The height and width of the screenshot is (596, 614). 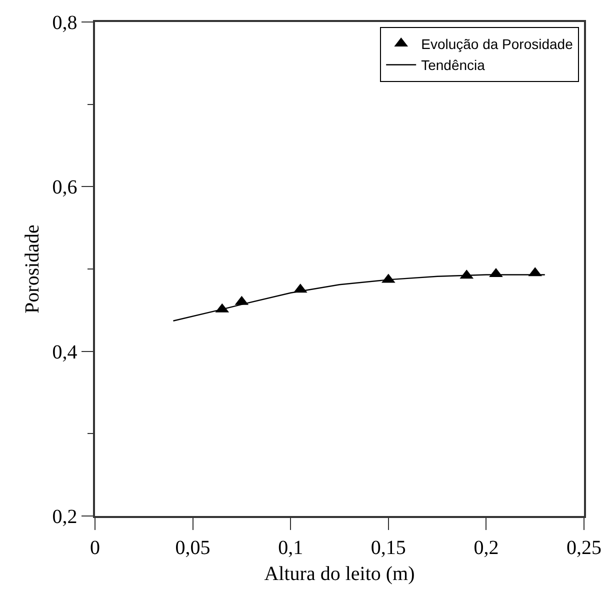 What do you see at coordinates (65, 517) in the screenshot?
I see `y-tick-label: 0,2` at bounding box center [65, 517].